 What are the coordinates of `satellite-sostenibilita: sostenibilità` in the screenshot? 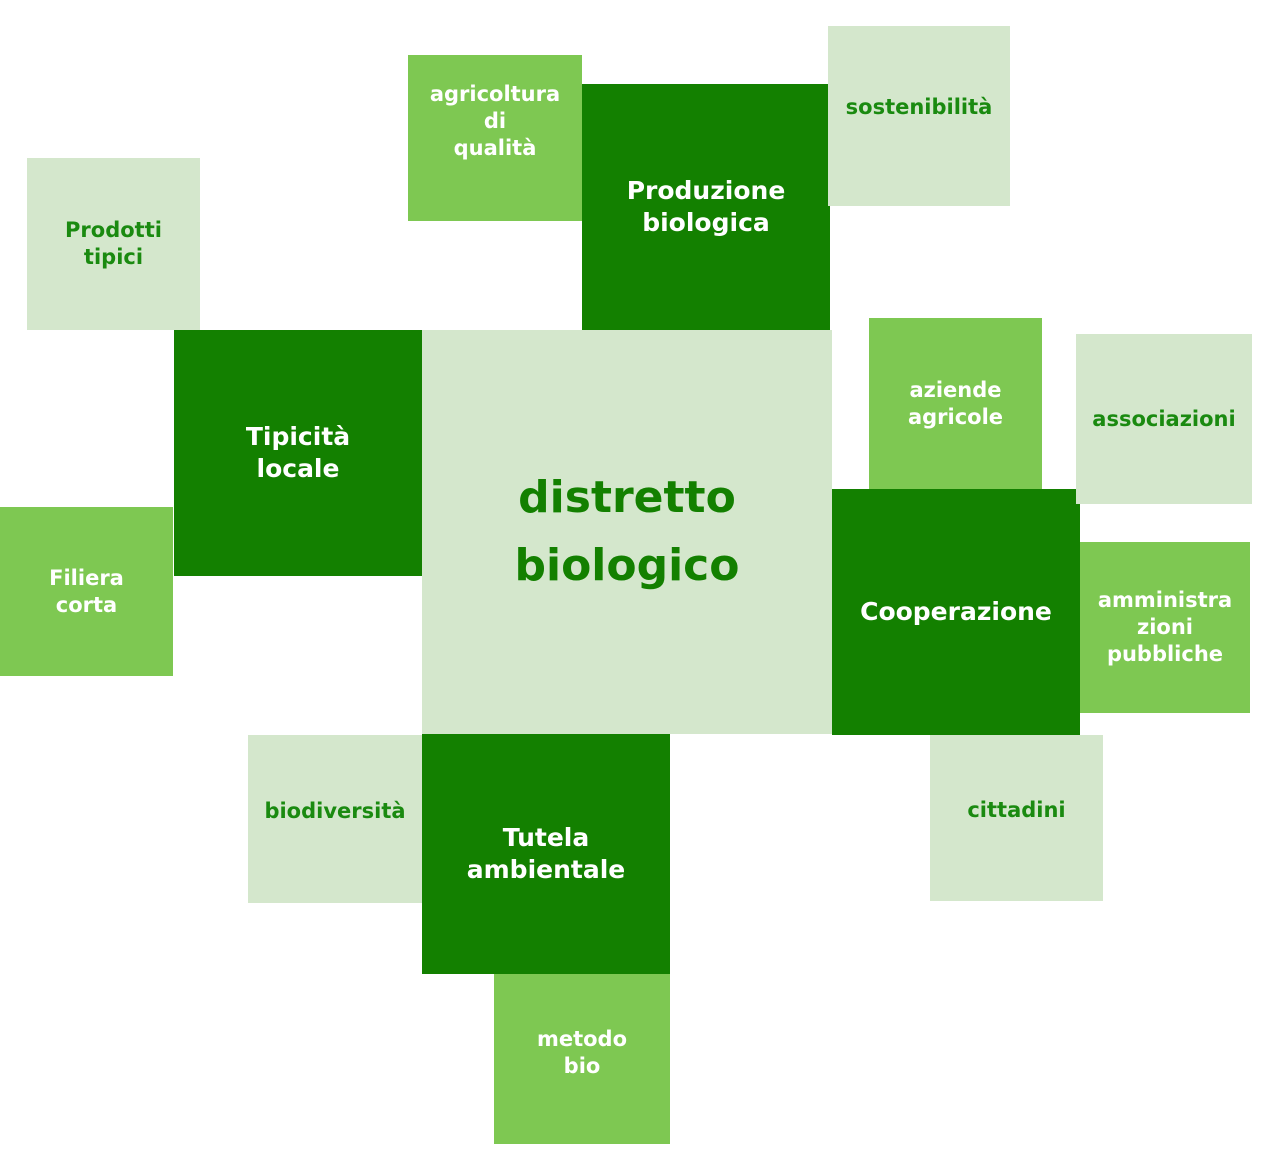 It's located at (919, 116).